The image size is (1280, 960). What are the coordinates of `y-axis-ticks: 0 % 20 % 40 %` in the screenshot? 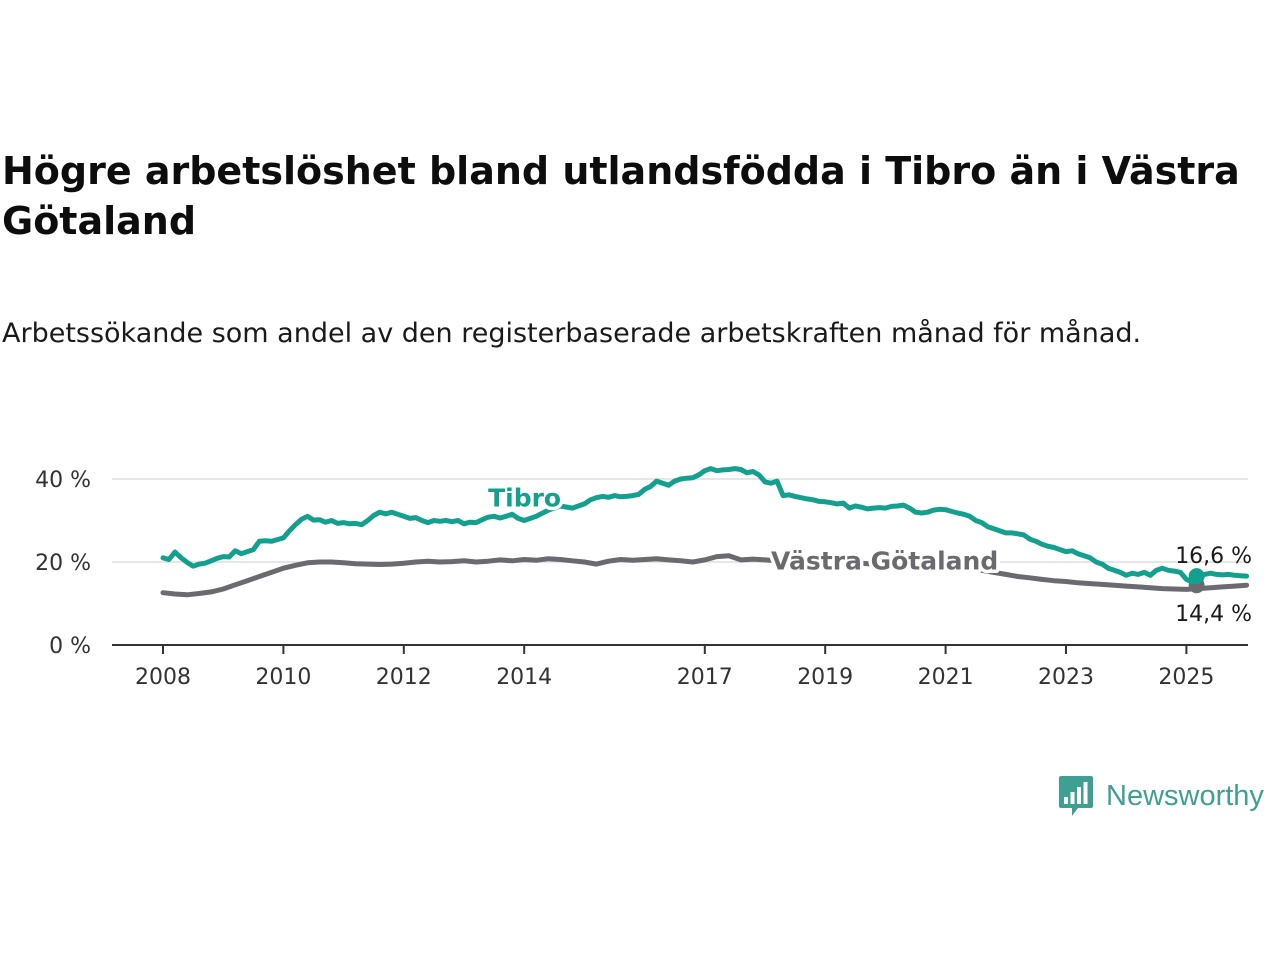 It's located at (63, 563).